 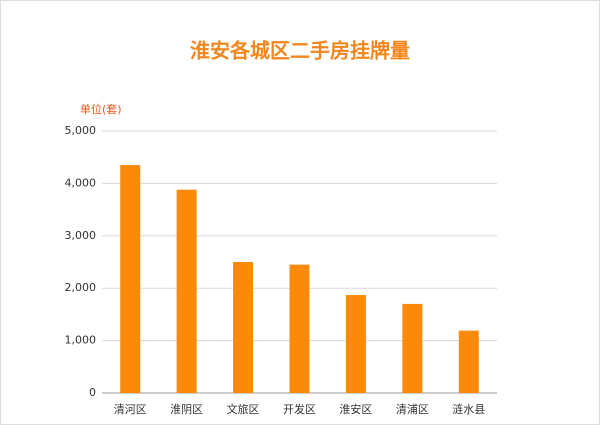 I want to click on y-axis-label: 单位(套), so click(x=101, y=109).